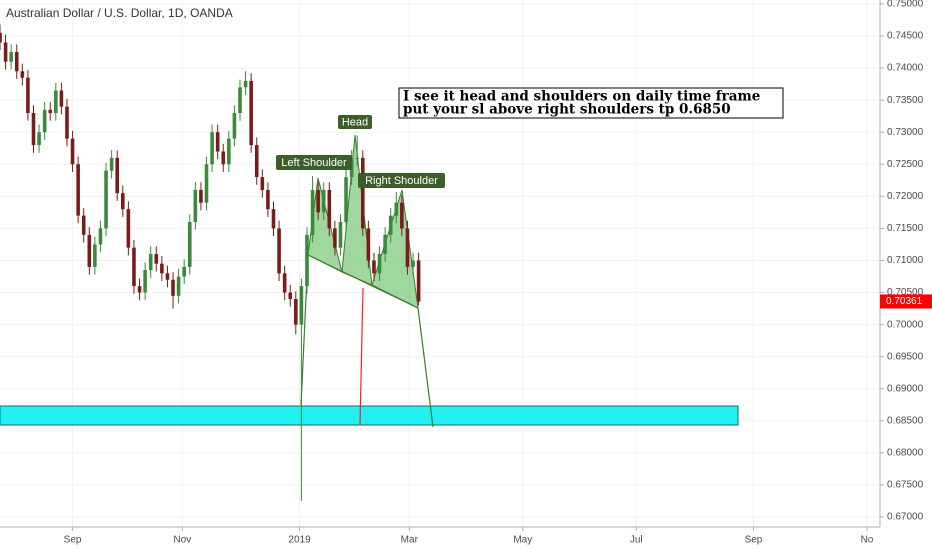 The width and height of the screenshot is (932, 550). I want to click on right-shoulder-tag-bg, so click(401, 180).